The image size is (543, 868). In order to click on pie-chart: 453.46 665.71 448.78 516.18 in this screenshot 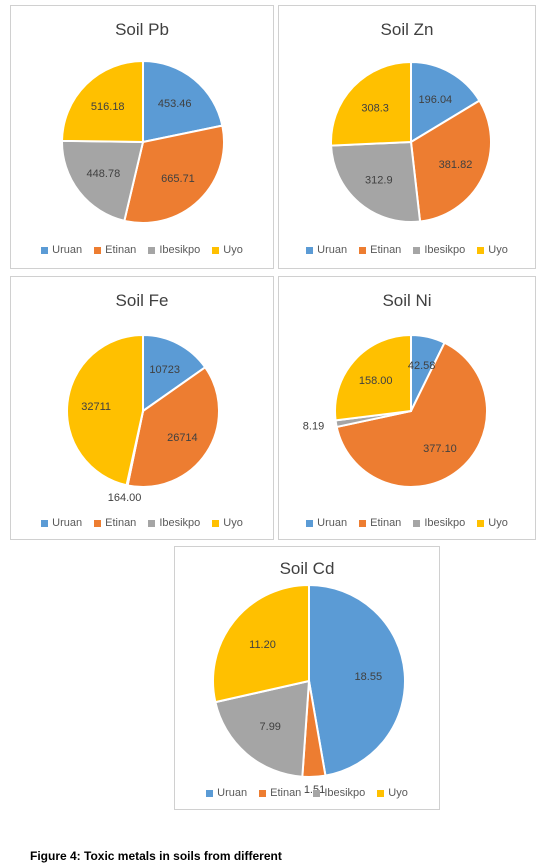, I will do `click(142, 141)`.